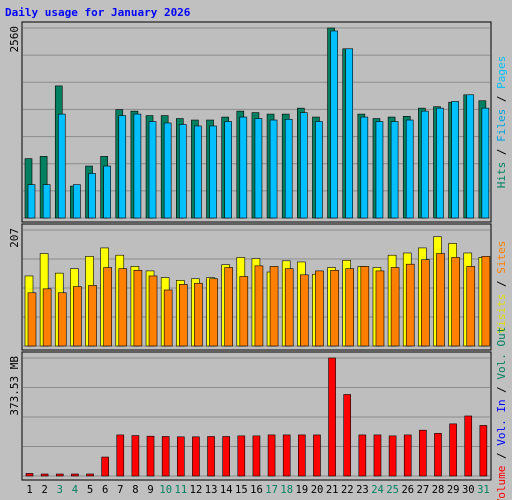 The height and width of the screenshot is (500, 512). What do you see at coordinates (317, 490) in the screenshot?
I see `x-tick-label: 20` at bounding box center [317, 490].